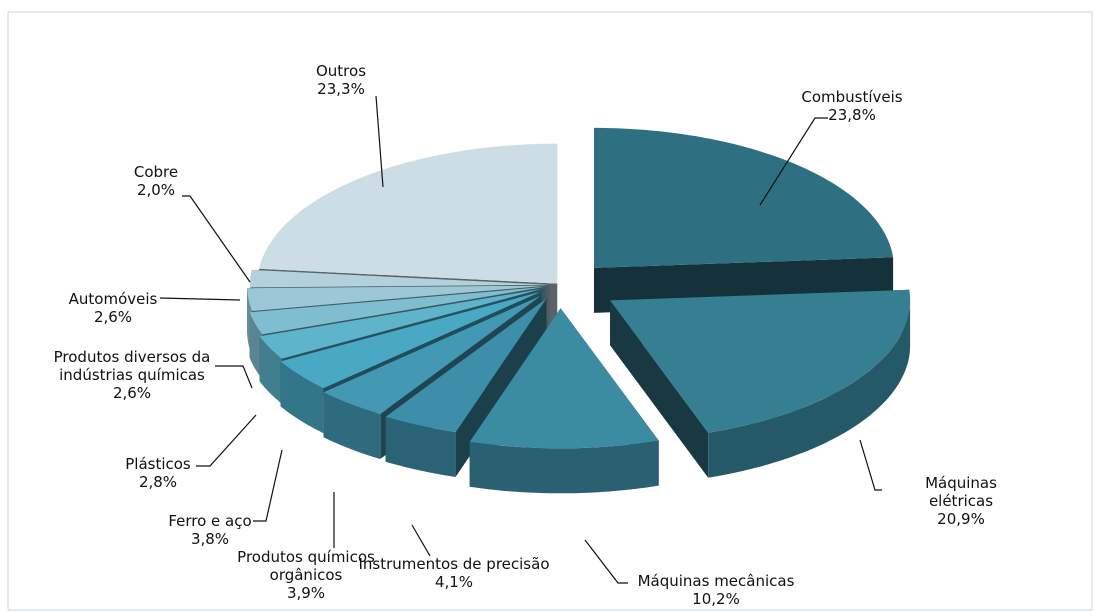 This screenshot has width=1099, height=611. What do you see at coordinates (306, 566) in the screenshot?
I see `category-label: Produtos químicos orgânicos` at bounding box center [306, 566].